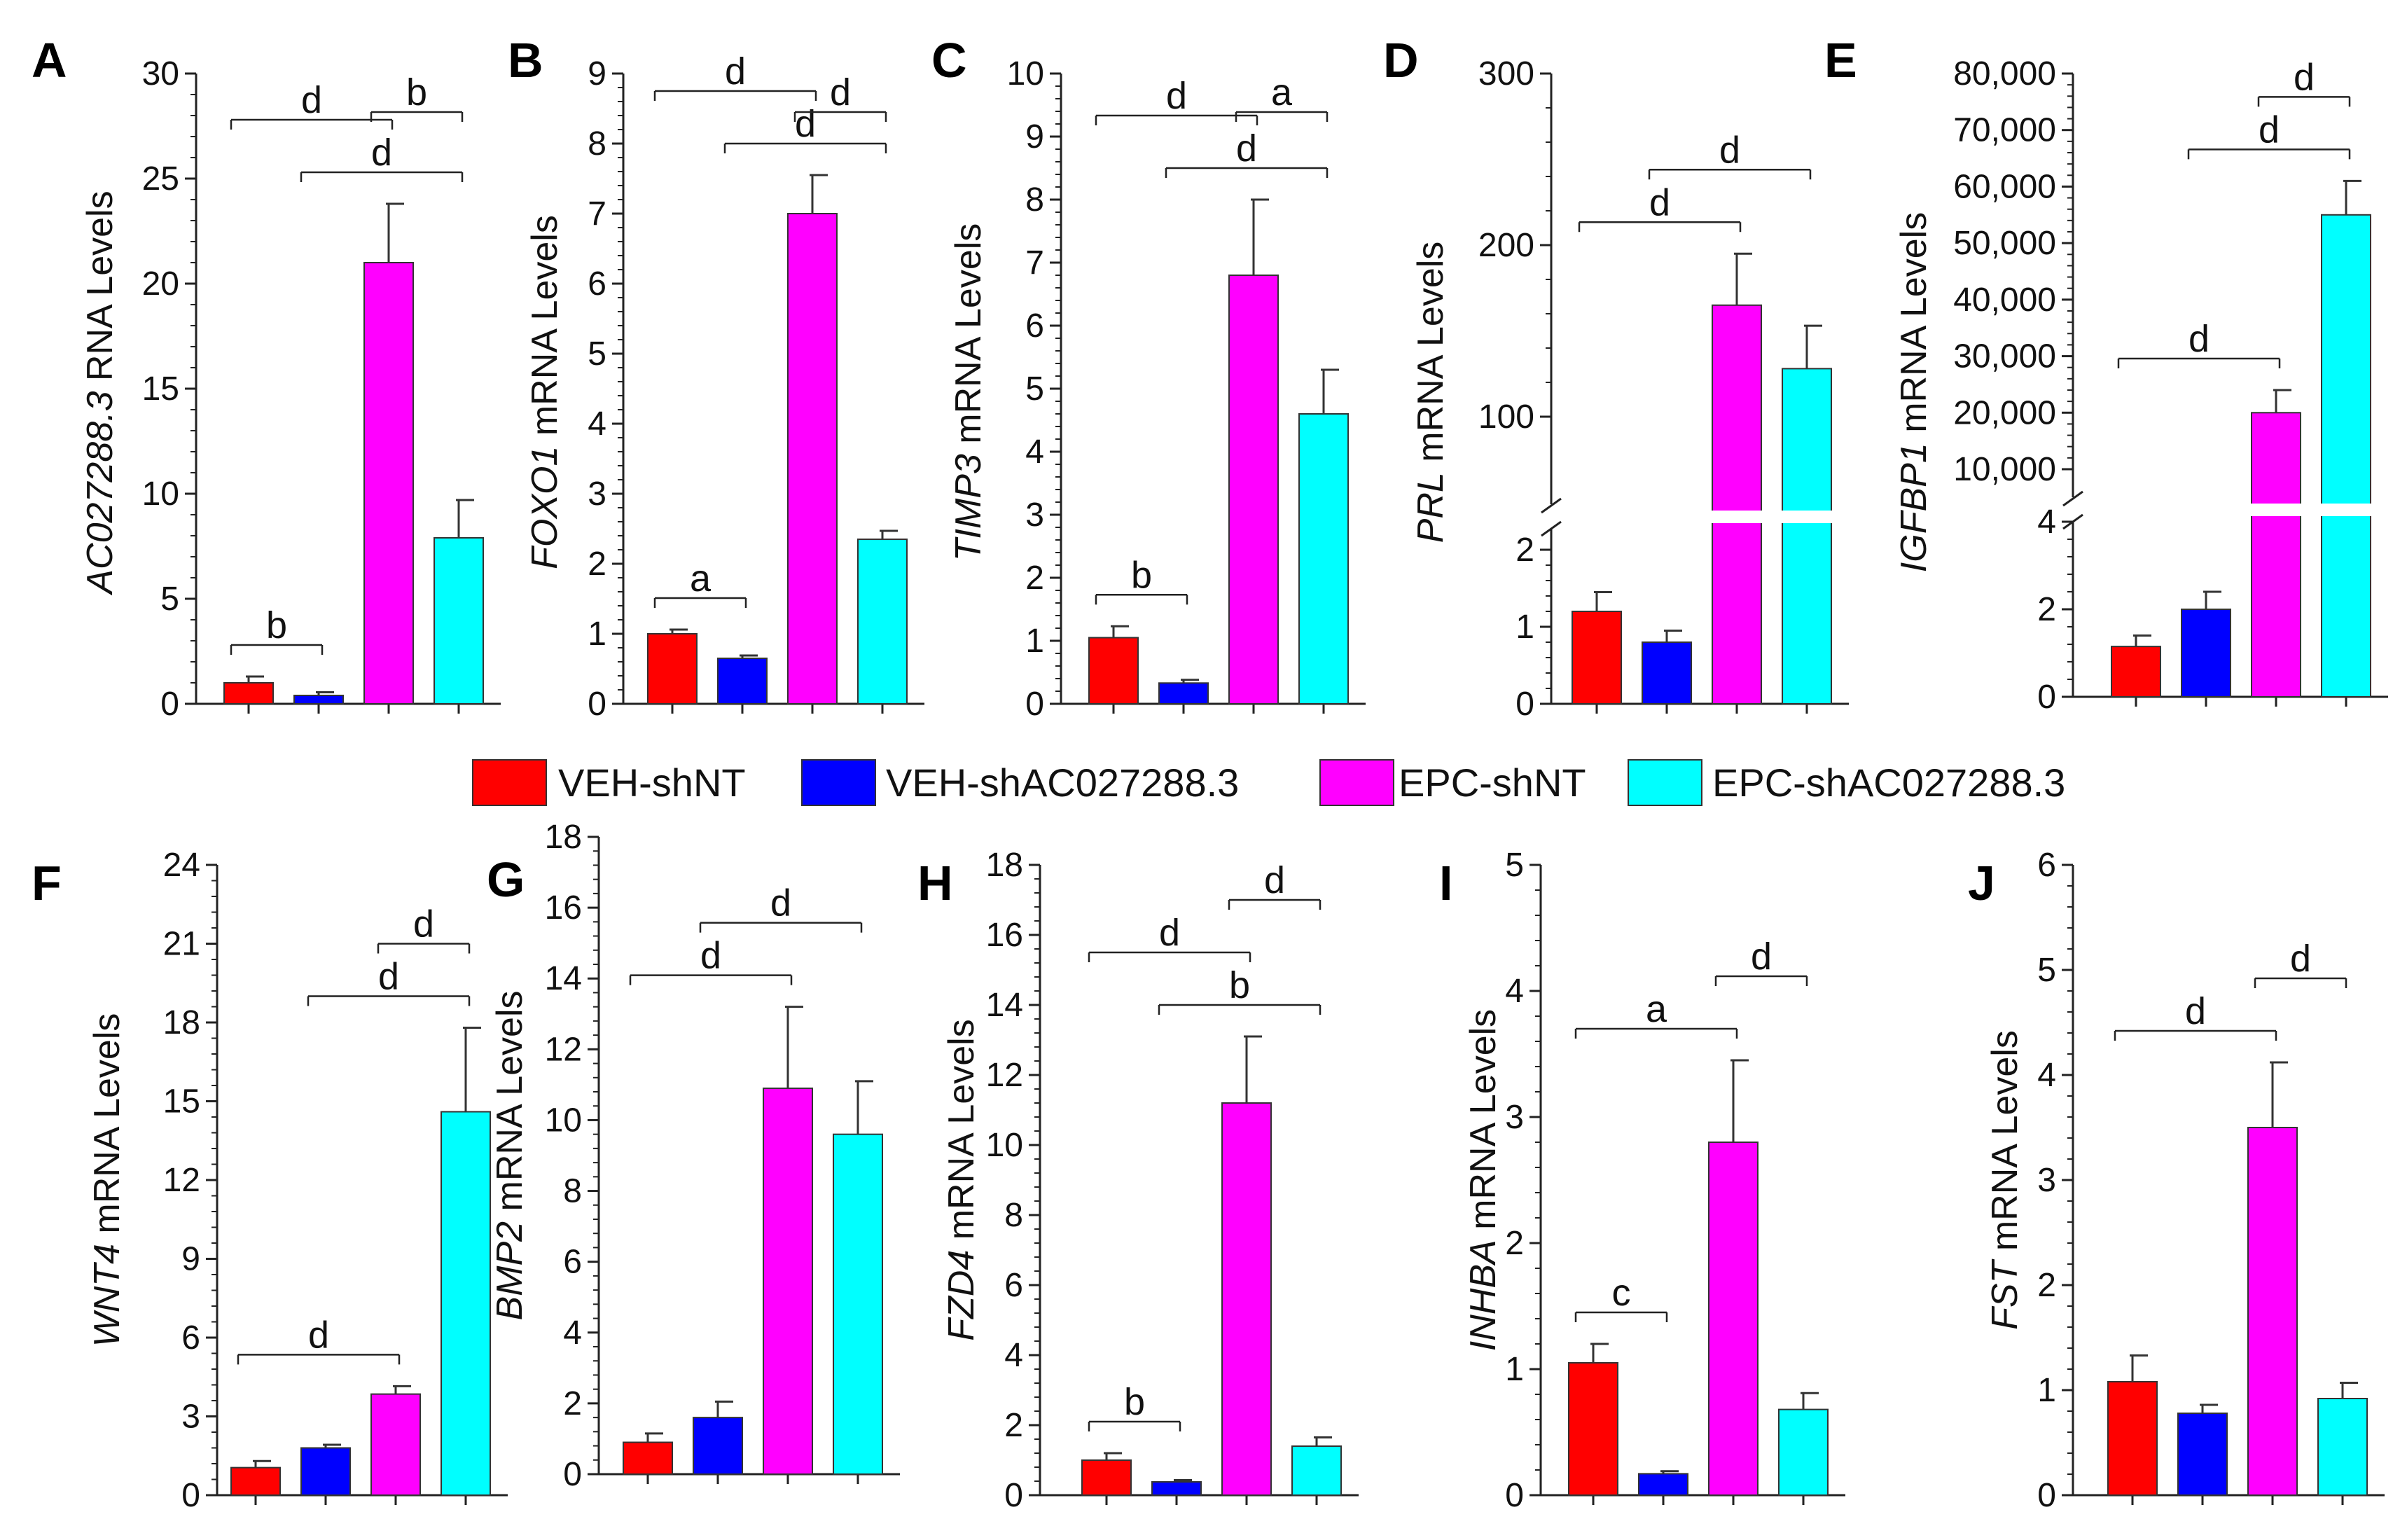 Image resolution: width=2407 pixels, height=1540 pixels. What do you see at coordinates (1840, 60) in the screenshot?
I see `panel-letter: E` at bounding box center [1840, 60].